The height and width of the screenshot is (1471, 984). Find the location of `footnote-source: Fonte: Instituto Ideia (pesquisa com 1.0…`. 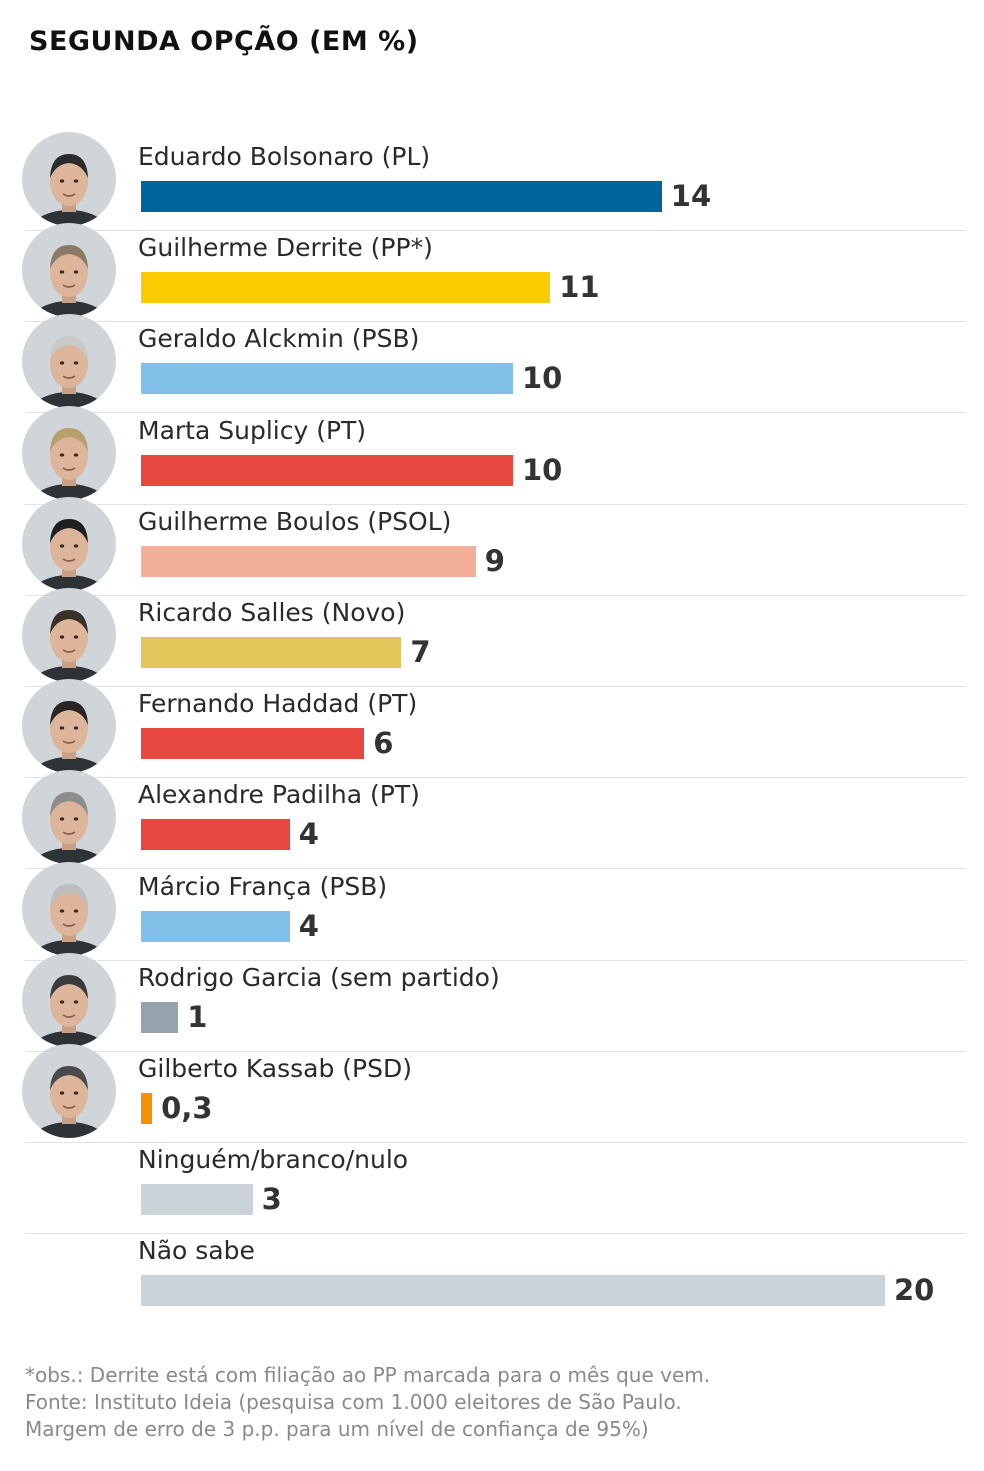

footnote-source: Fonte: Instituto Ideia (pesquisa com 1.0… is located at coordinates (353, 1402).